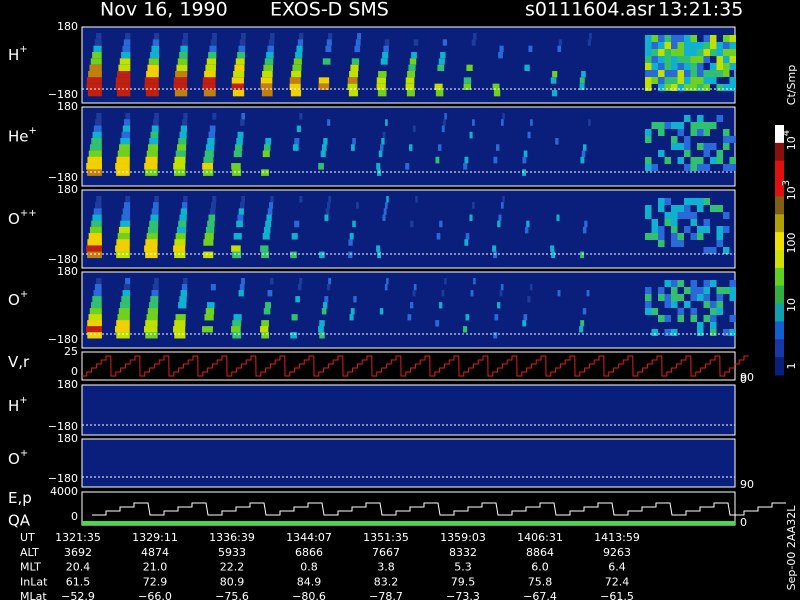 Image resolution: width=800 pixels, height=600 pixels. Describe the element at coordinates (164, 10) in the screenshot. I see `date: Nov 16, 1990` at that location.